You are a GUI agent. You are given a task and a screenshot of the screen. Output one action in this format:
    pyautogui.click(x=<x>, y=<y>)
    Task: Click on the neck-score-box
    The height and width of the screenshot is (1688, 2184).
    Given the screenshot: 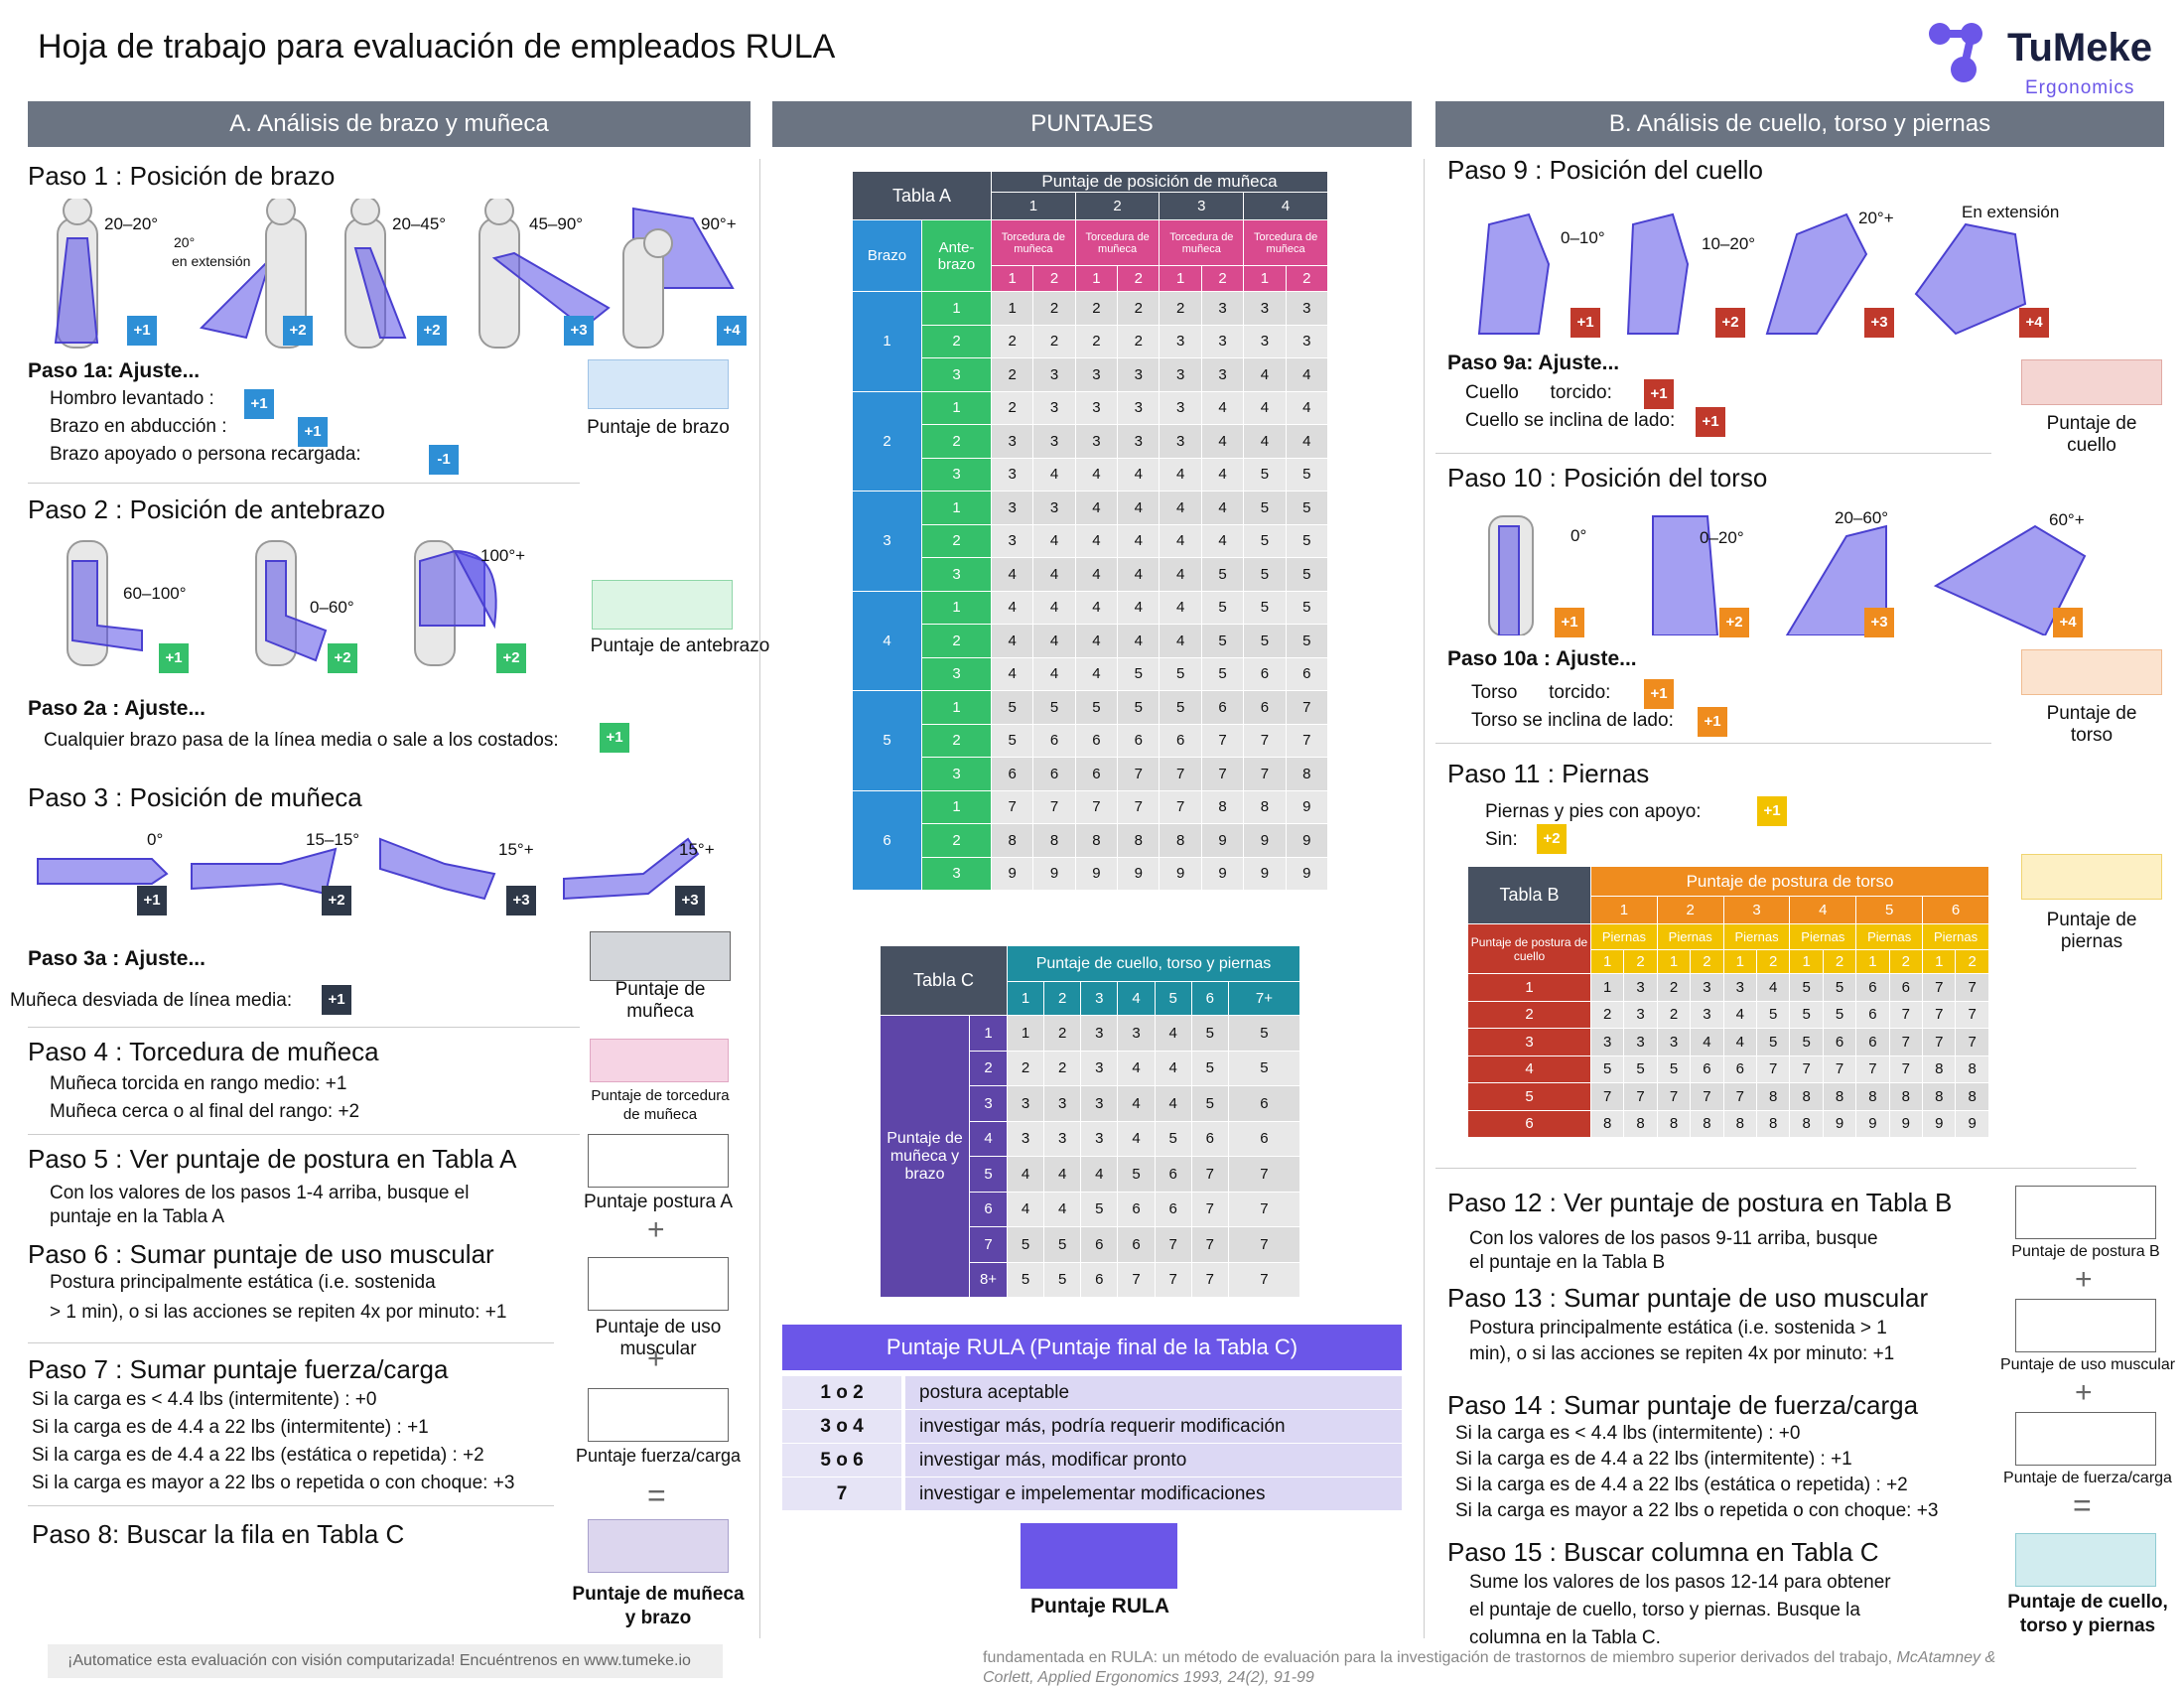 What is the action you would take?
    pyautogui.click(x=2091, y=382)
    